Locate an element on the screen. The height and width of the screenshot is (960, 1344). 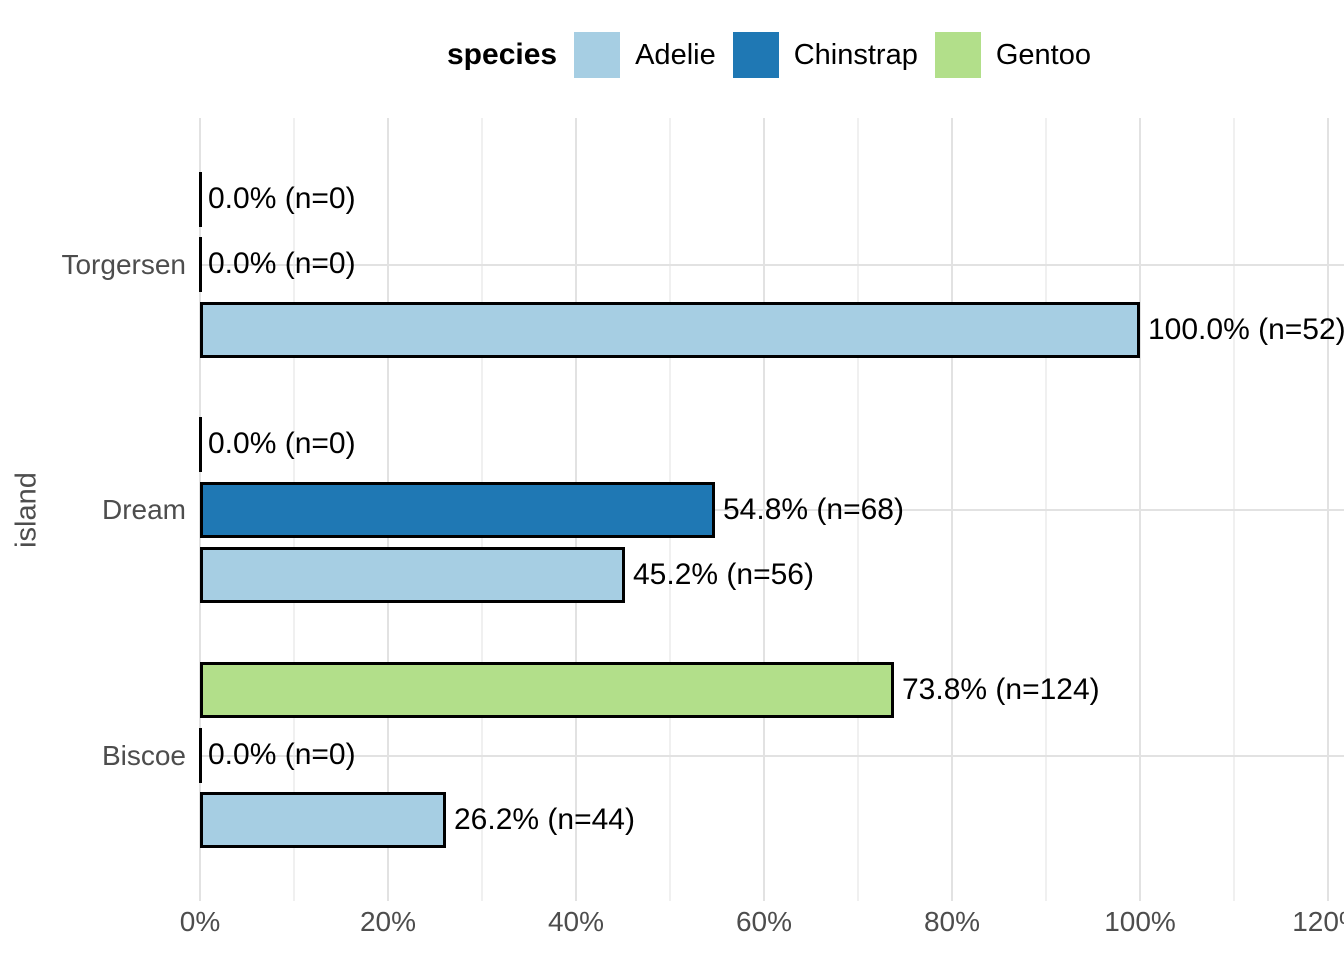
y-tick-dream: Dream is located at coordinates (143, 509).